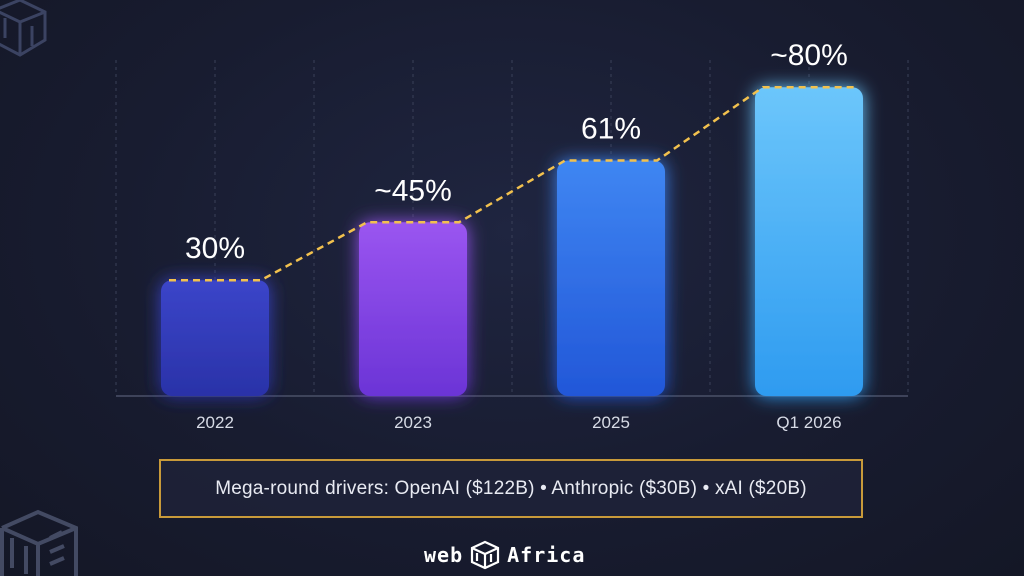 This screenshot has width=1024, height=576. Describe the element at coordinates (413, 309) in the screenshot. I see `bar-2023` at that location.